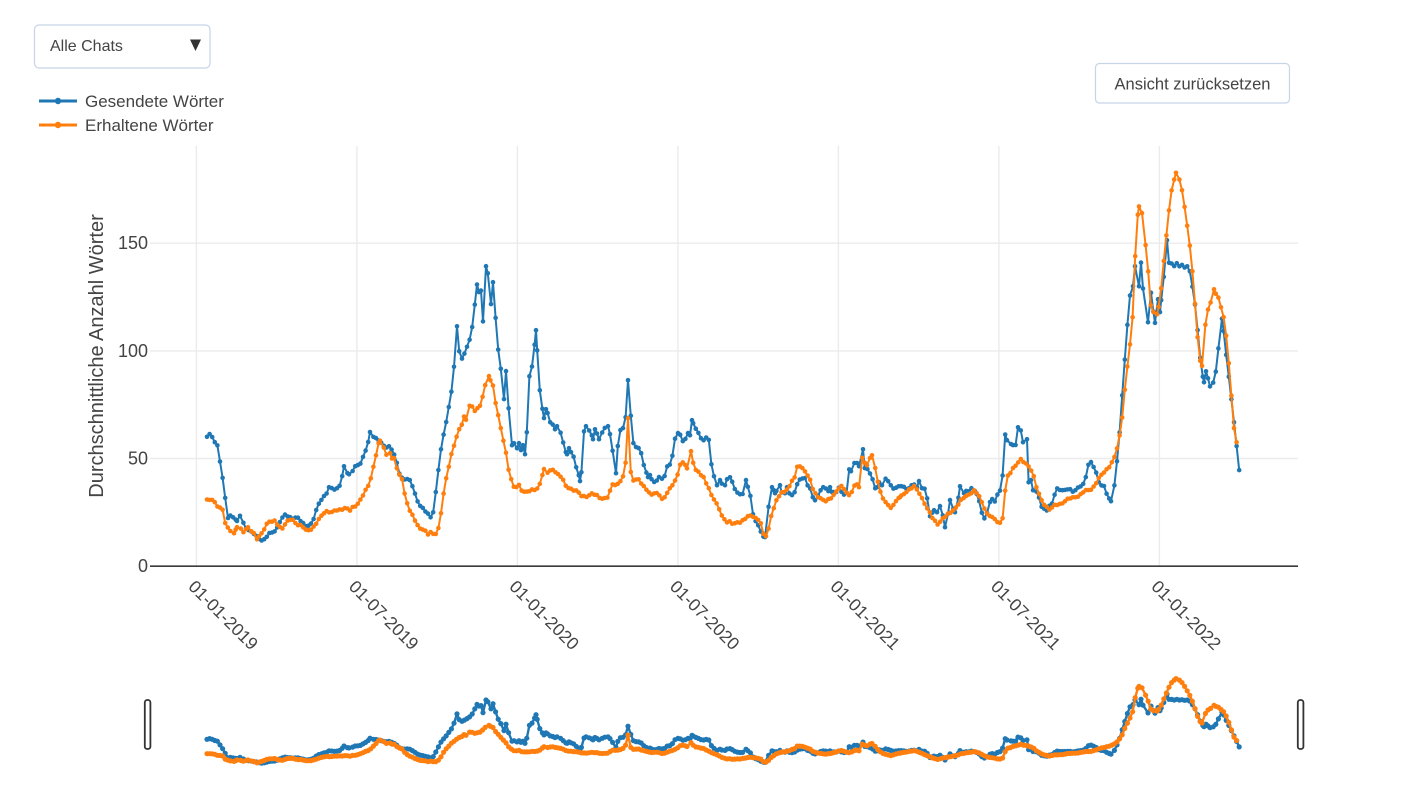  What do you see at coordinates (149, 125) in the screenshot?
I see `svg-text: Erhaltene Wörter` at bounding box center [149, 125].